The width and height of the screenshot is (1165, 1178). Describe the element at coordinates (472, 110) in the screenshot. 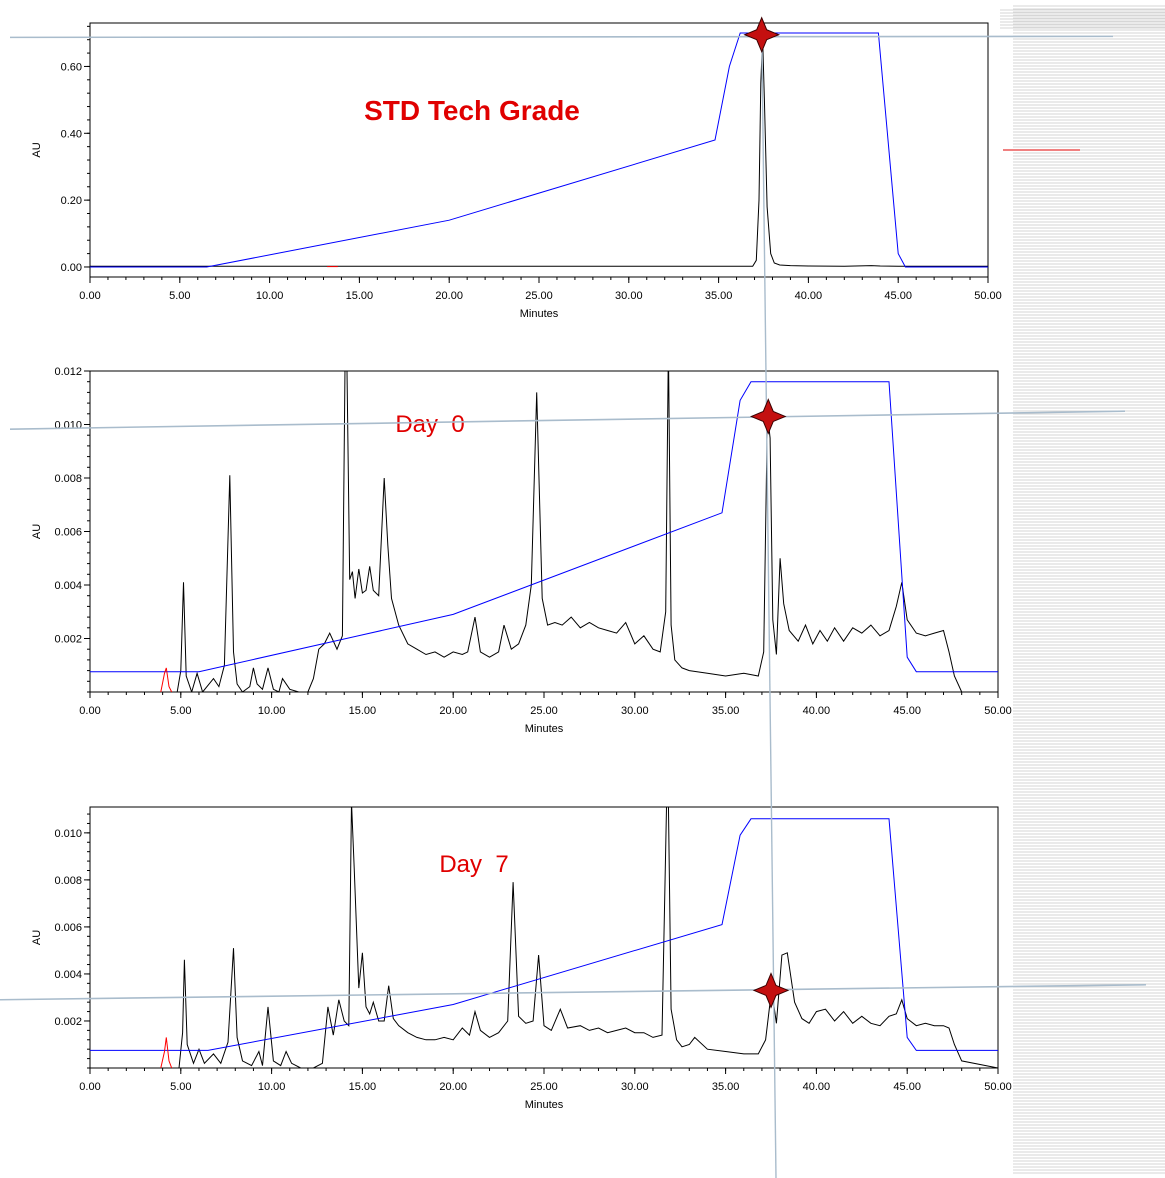

I see `chart-title: STD Tech Grade` at that location.